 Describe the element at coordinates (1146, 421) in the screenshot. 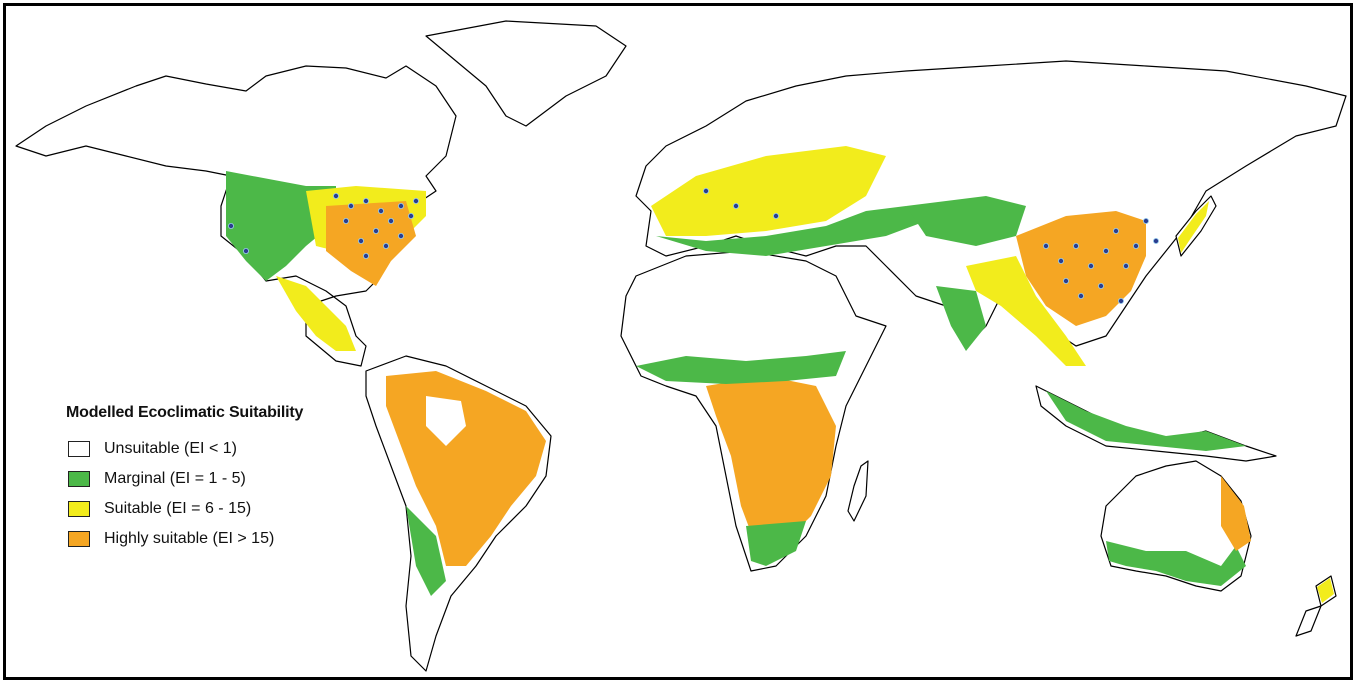

I see `indonesia-marginal-region` at that location.